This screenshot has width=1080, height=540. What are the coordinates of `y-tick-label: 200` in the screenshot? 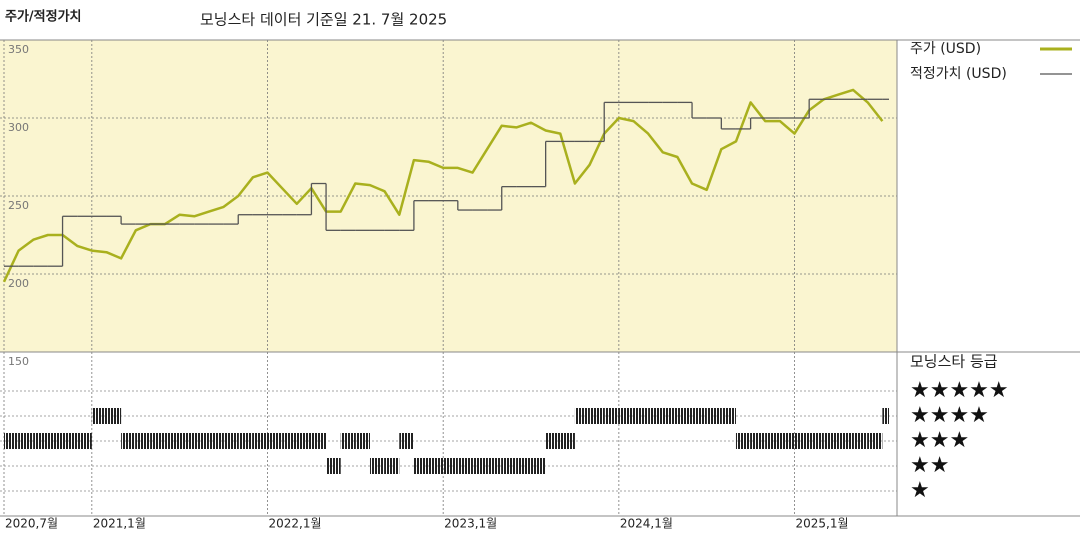 It's located at (18, 283).